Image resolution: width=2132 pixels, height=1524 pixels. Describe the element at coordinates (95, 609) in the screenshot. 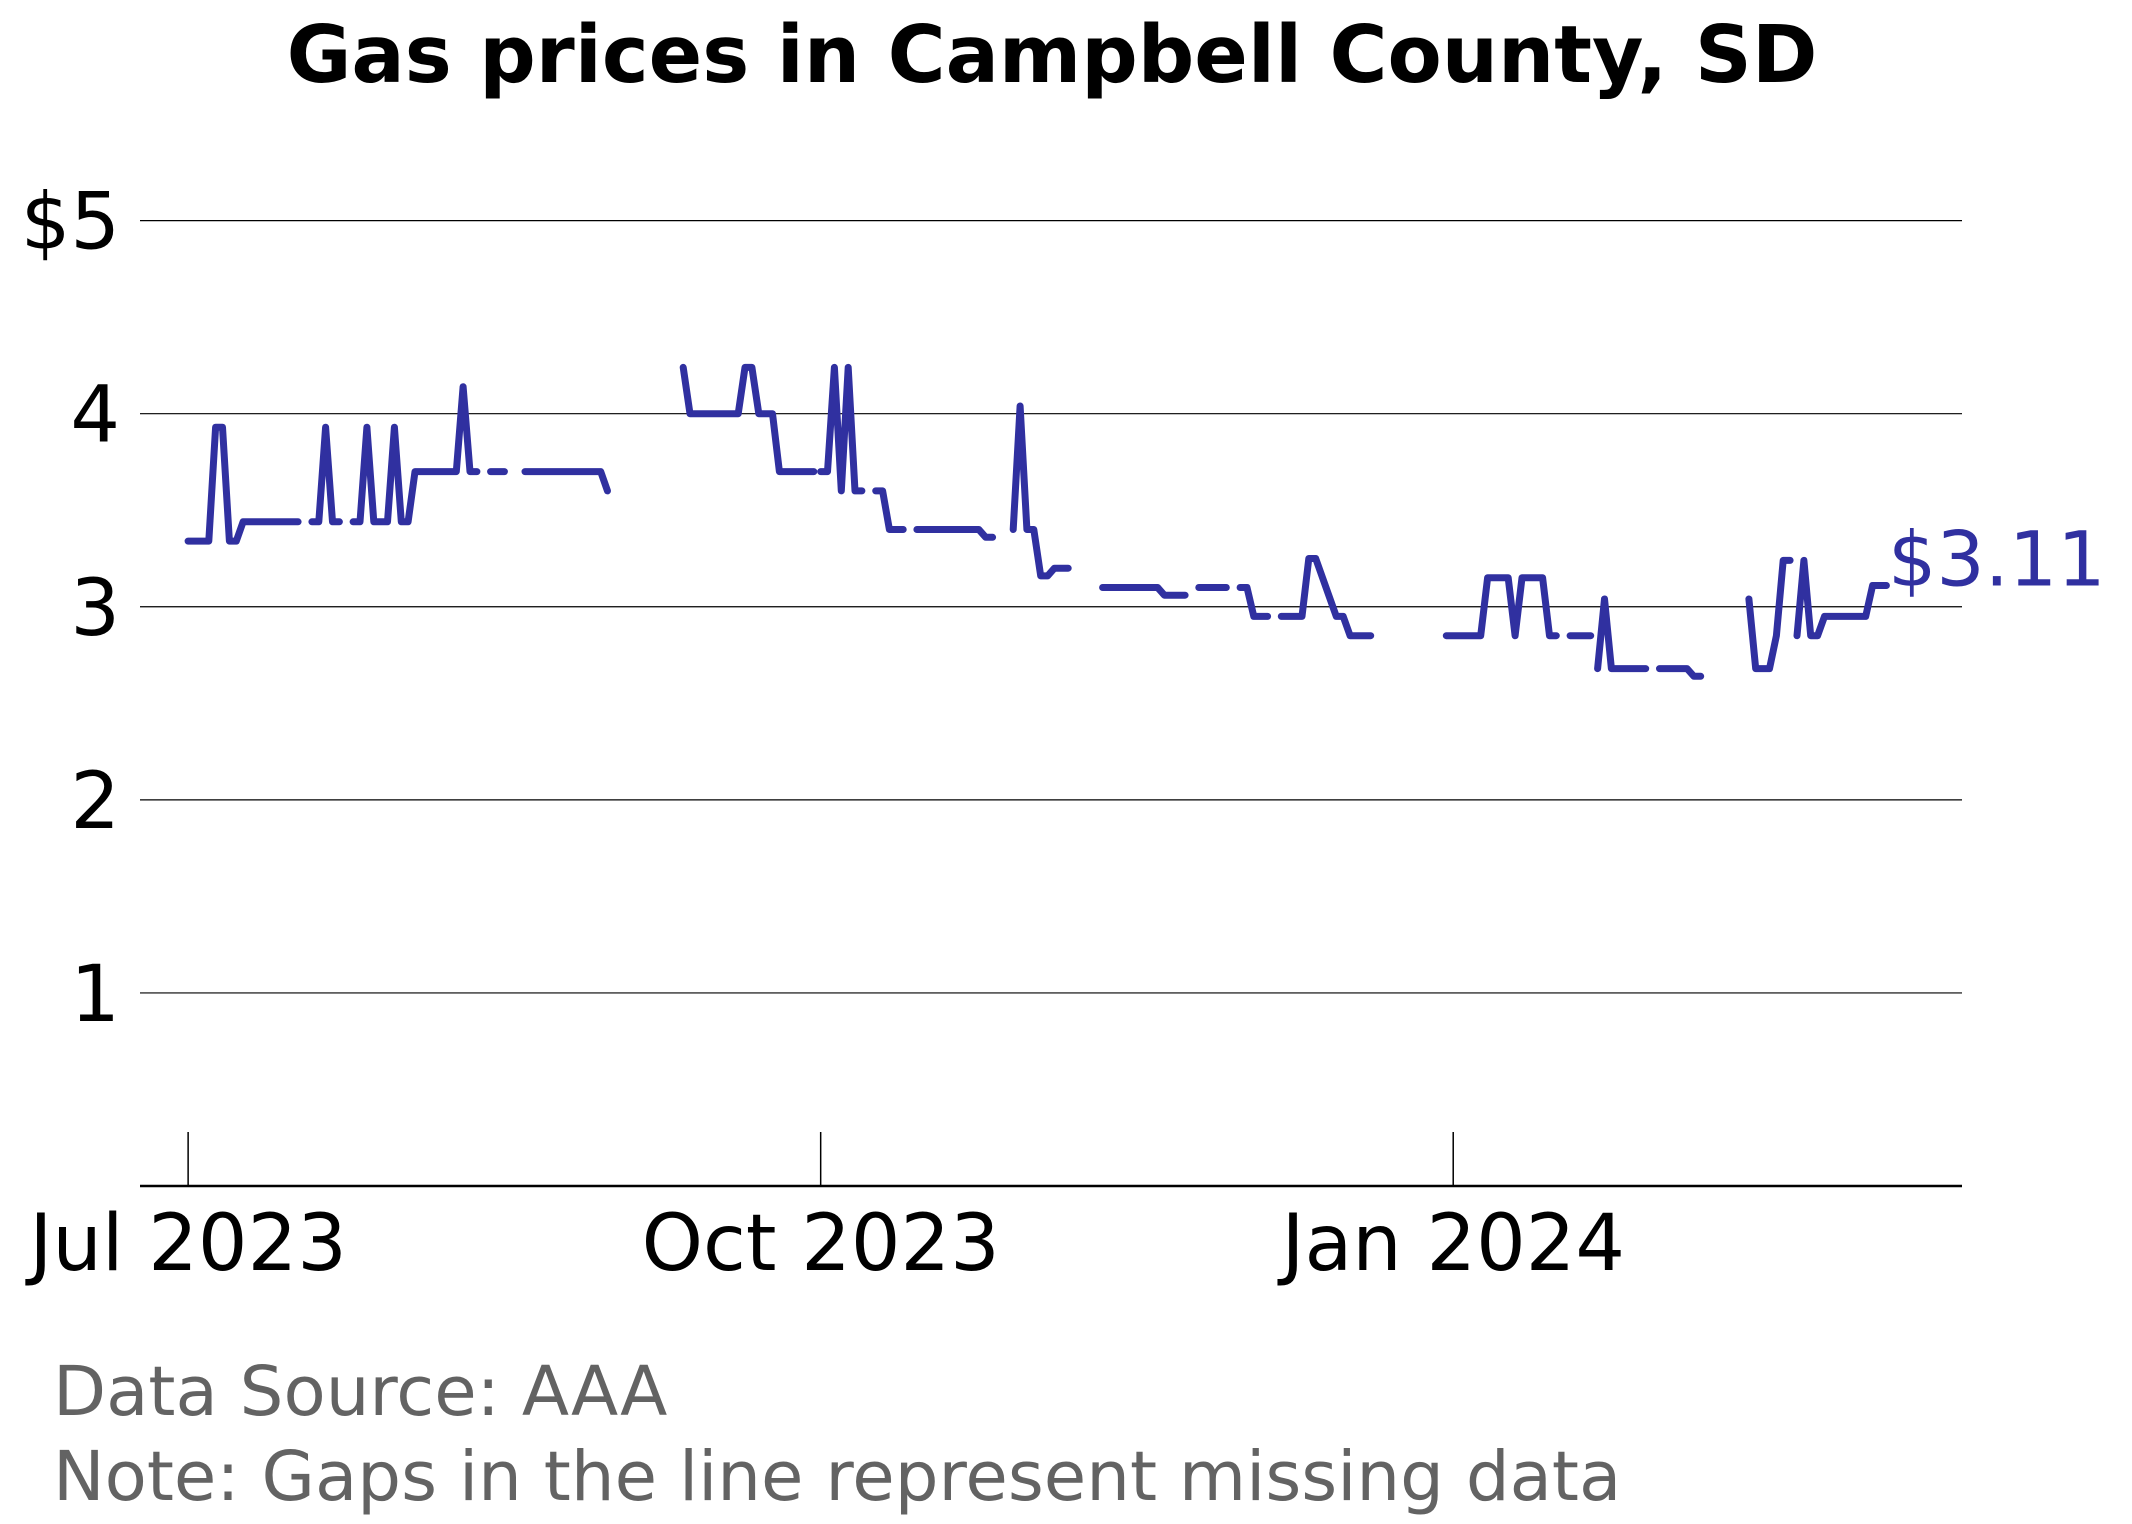

I see `y-tick-label: 3` at that location.